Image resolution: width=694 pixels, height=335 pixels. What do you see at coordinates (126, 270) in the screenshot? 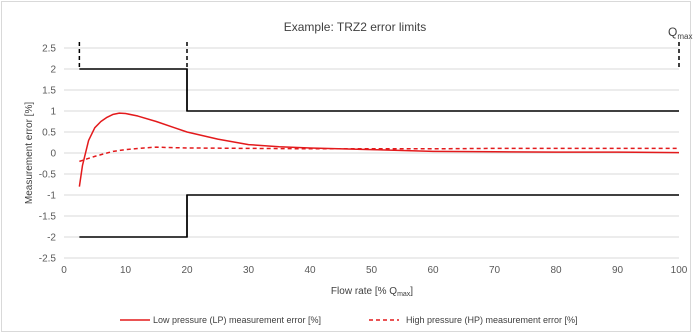
I see `x-tick-label: 10` at bounding box center [126, 270].